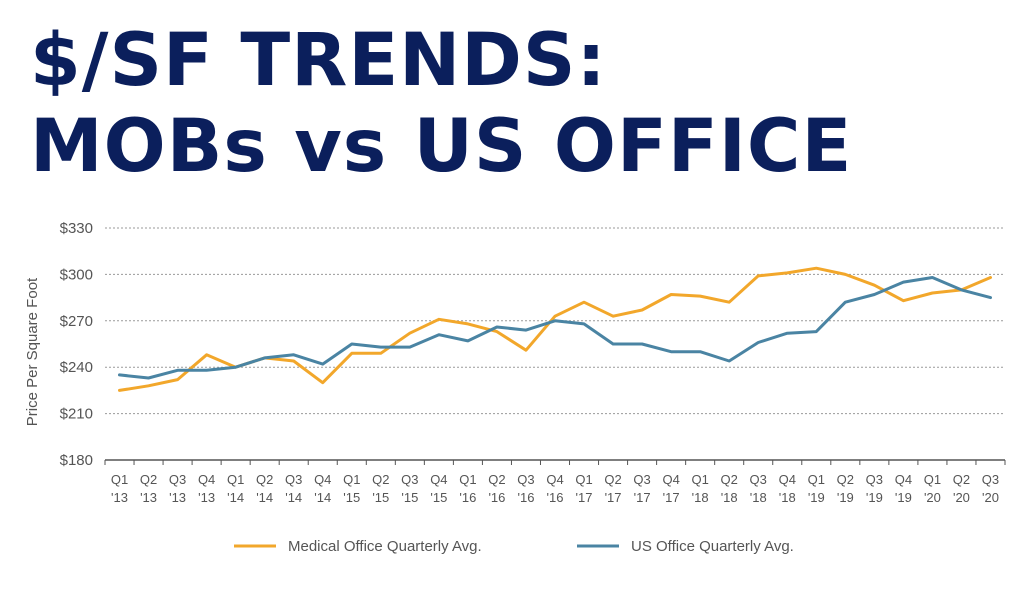 This screenshot has height=597, width=1024. Describe the element at coordinates (76, 321) in the screenshot. I see `y-tick-label: $270` at that location.